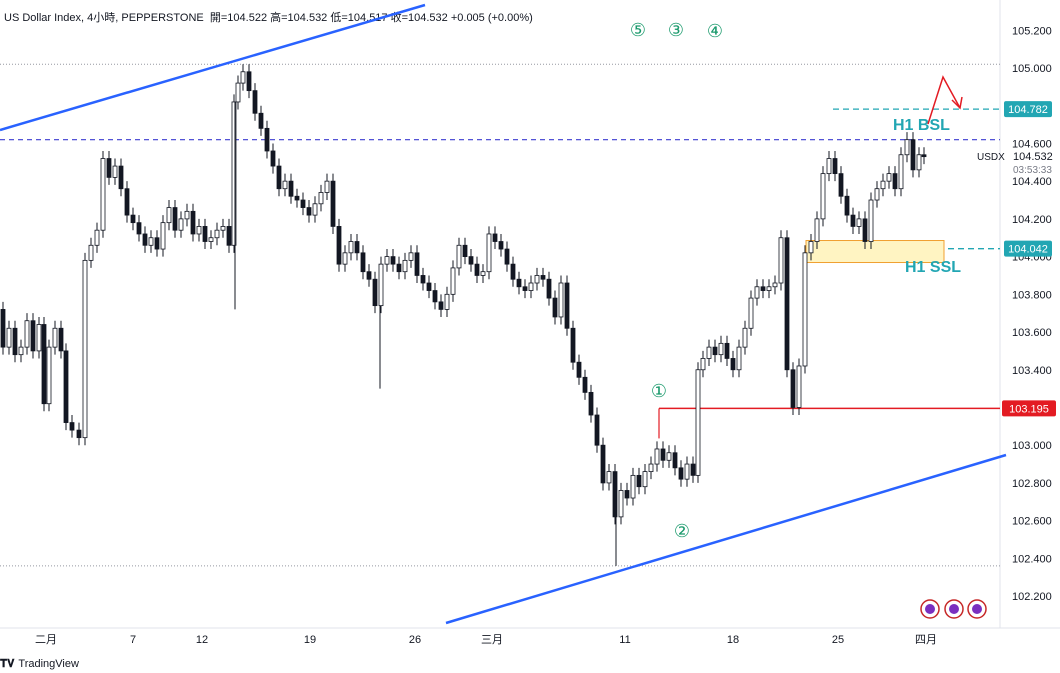  Describe the element at coordinates (101, 18) in the screenshot. I see `timeframe: 4小時` at that location.